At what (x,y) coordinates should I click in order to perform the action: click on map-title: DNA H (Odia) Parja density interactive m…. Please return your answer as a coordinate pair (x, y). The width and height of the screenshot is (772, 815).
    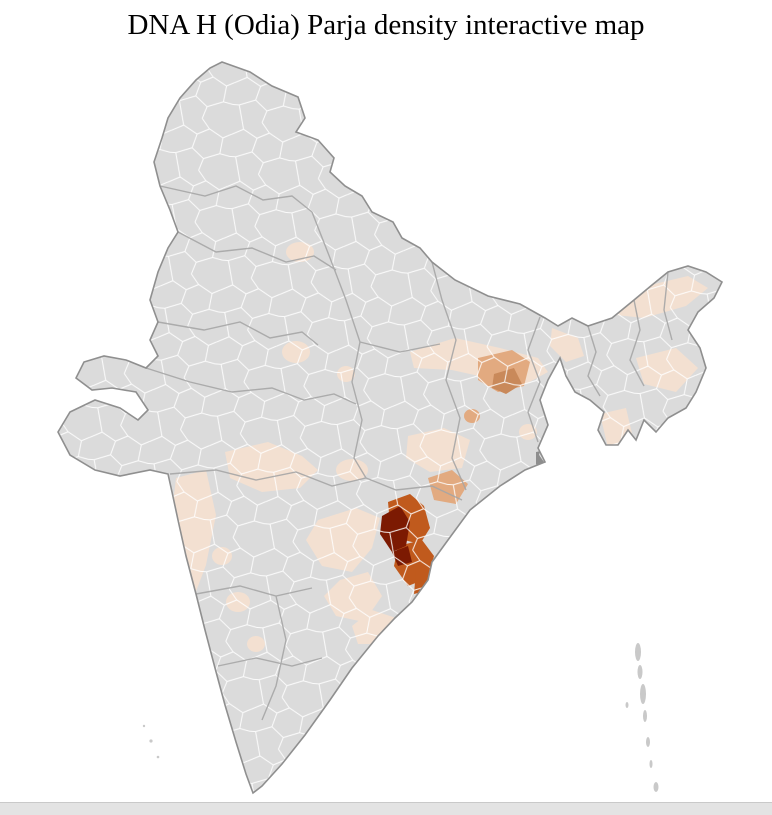
    Looking at the image, I should click on (386, 25).